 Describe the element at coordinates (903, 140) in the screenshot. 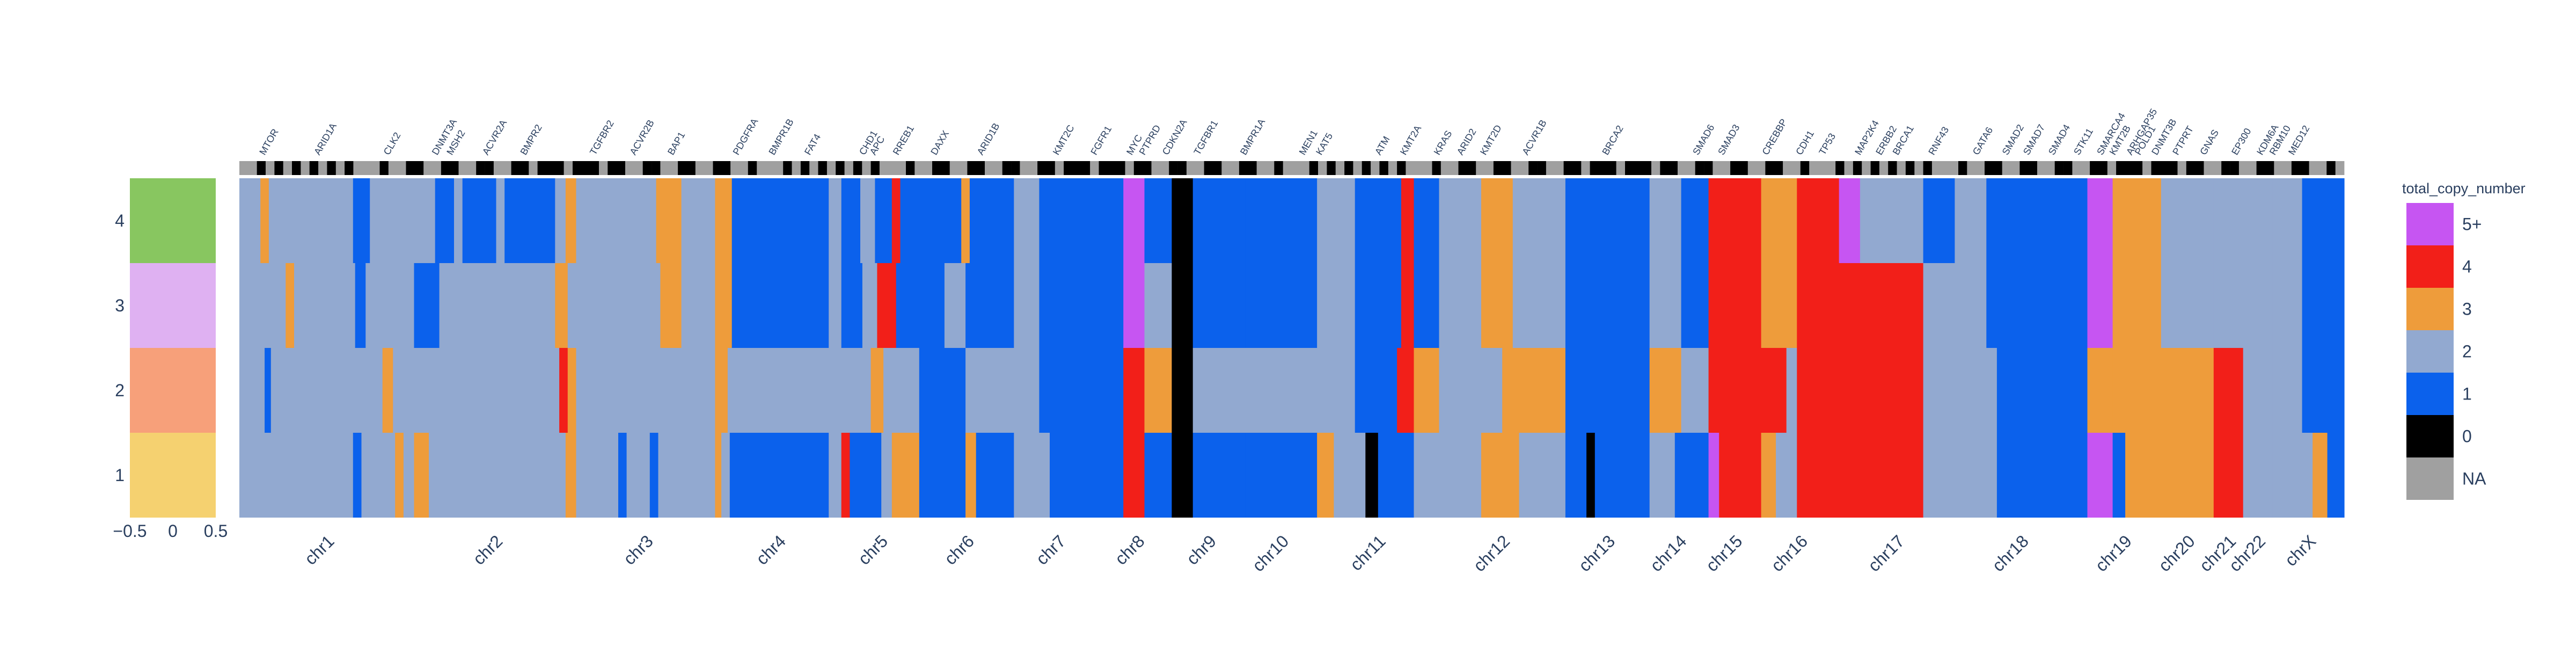

I see `gene-label: RREB1` at that location.